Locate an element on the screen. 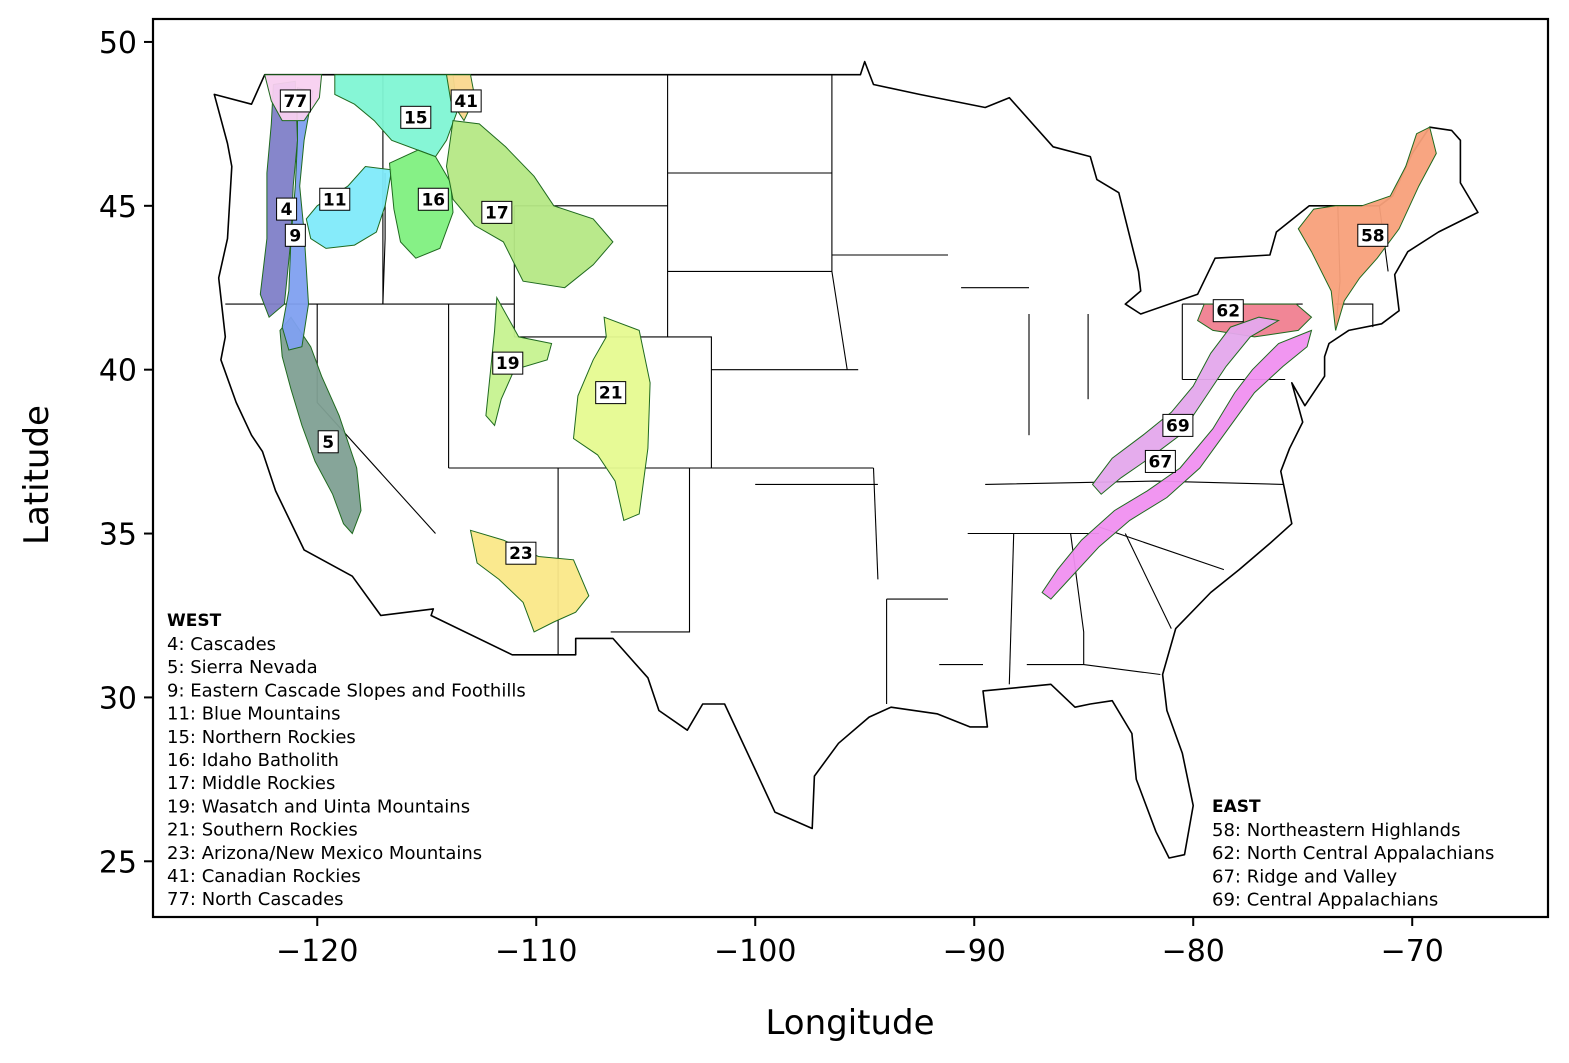 This screenshot has height=1063, width=1569. x-tick-label: −120 is located at coordinates (317, 951).